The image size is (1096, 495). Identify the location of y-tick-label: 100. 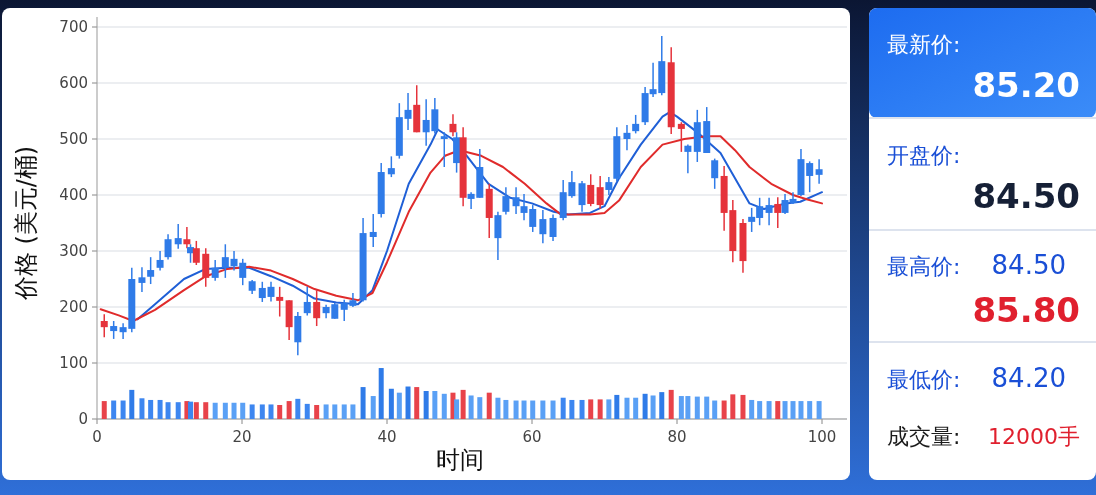
(73, 363).